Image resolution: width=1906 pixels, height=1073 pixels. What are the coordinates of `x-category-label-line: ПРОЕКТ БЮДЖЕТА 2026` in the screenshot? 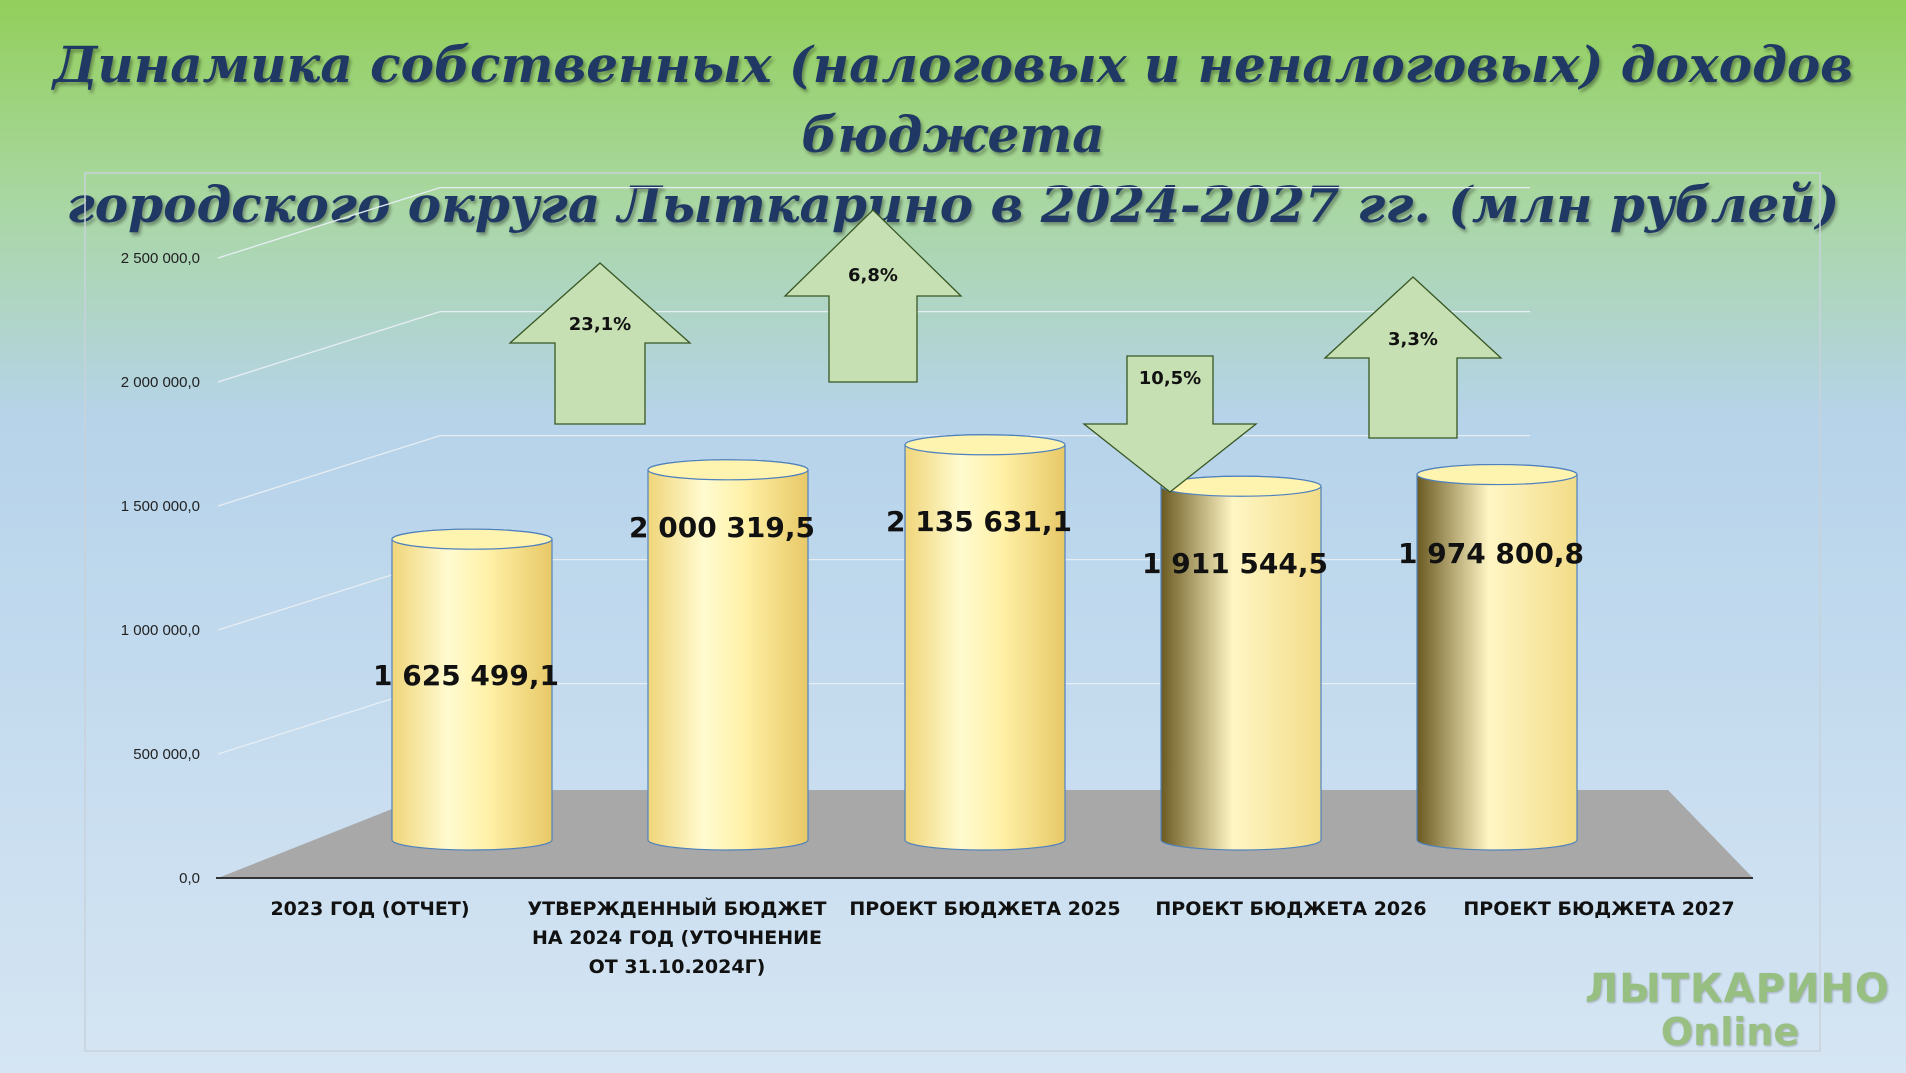 It's located at (1291, 909).